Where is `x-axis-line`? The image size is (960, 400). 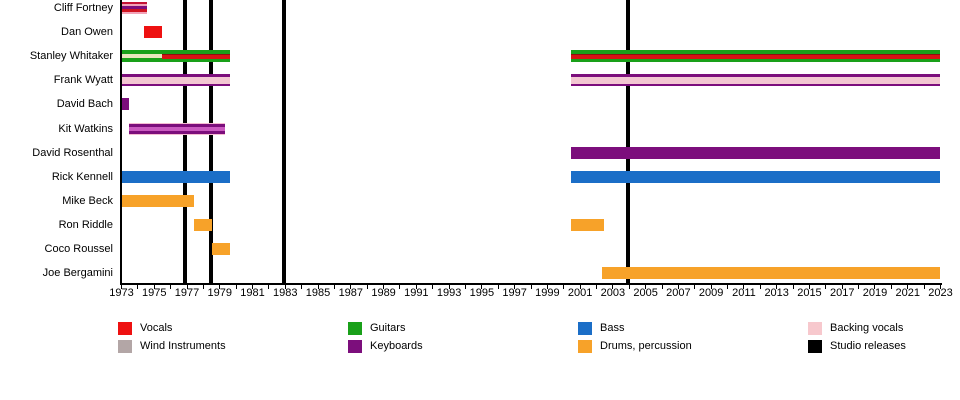 x-axis-line is located at coordinates (531, 284).